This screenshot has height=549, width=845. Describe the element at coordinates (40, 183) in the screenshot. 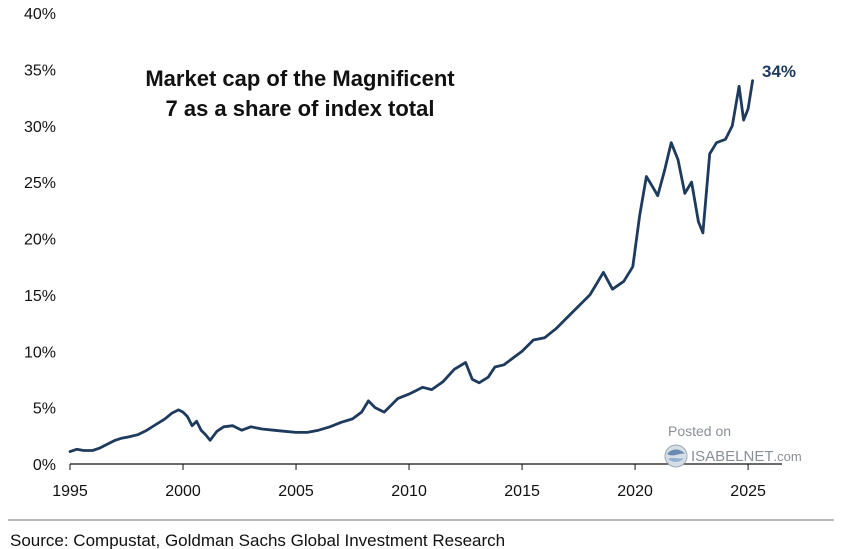

I see `y-tick-label: 25%` at that location.